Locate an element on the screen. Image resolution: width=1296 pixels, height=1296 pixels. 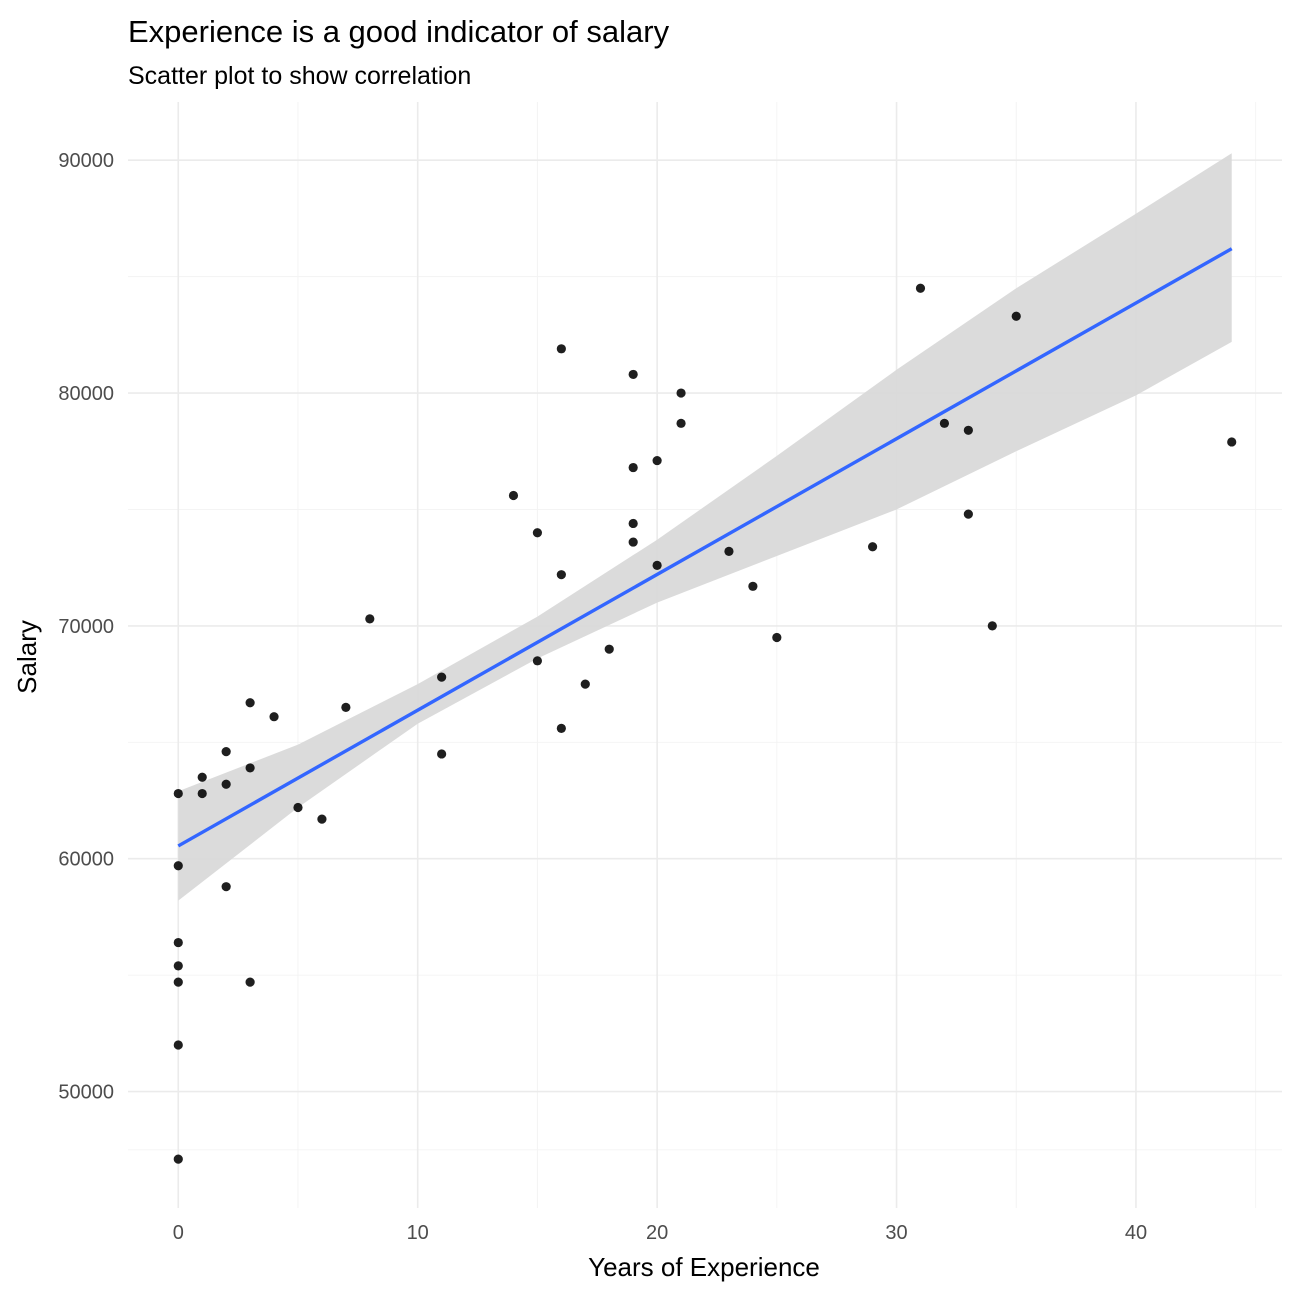
y-tick-label: 50000 is located at coordinates (86, 1093).